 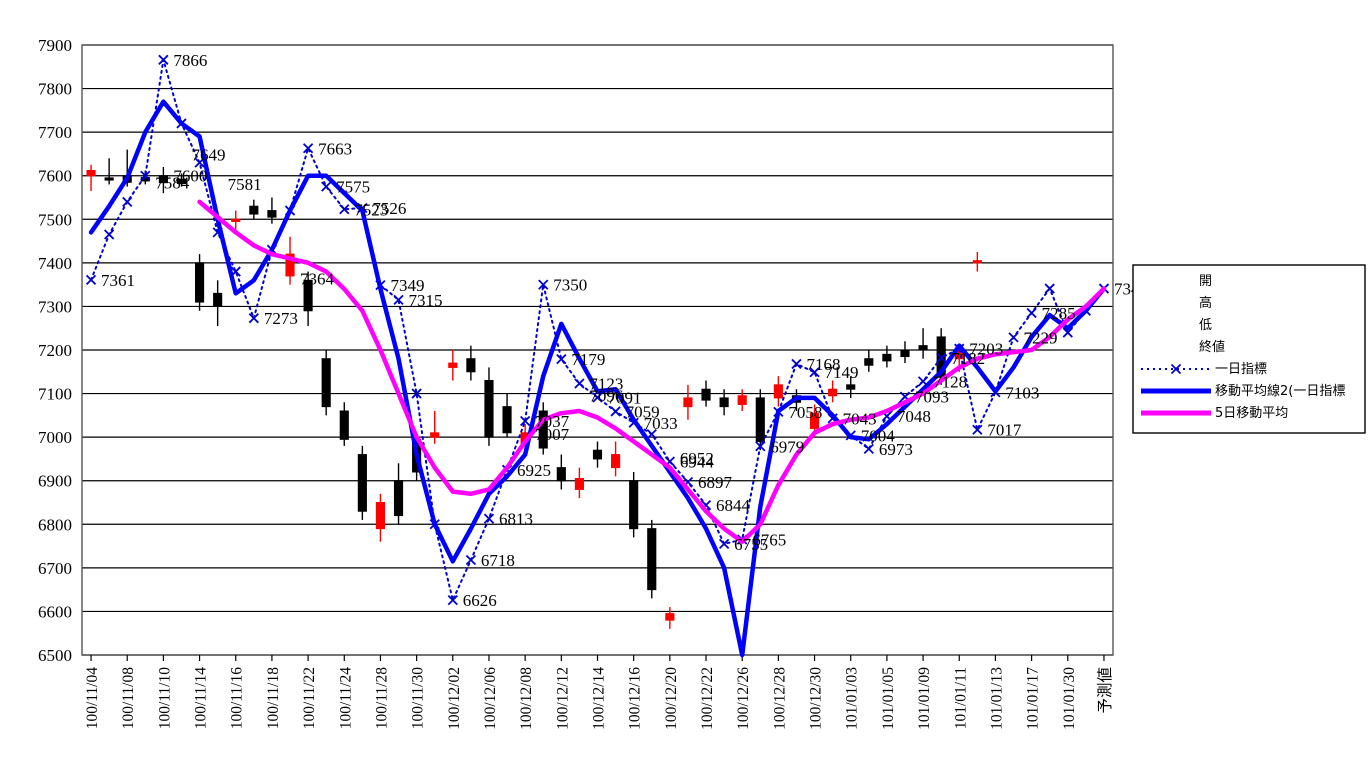 I want to click on y-axis-tick-label: 7400, so click(x=55, y=263).